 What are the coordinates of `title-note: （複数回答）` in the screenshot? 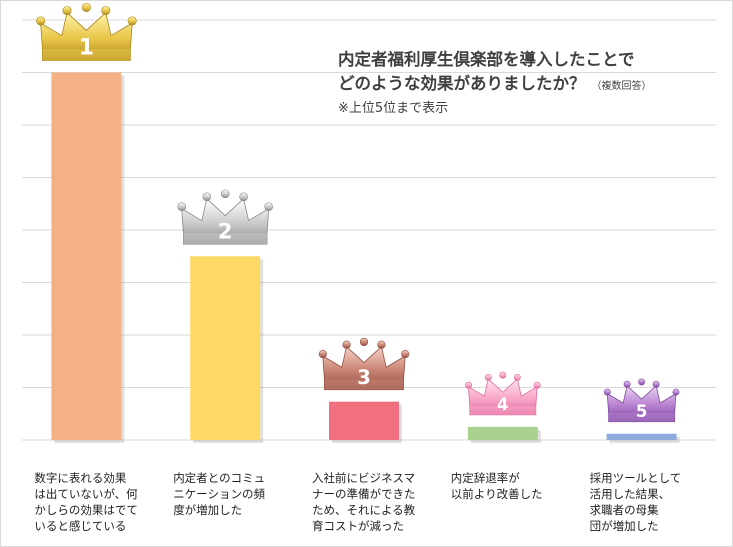 It's located at (621, 86).